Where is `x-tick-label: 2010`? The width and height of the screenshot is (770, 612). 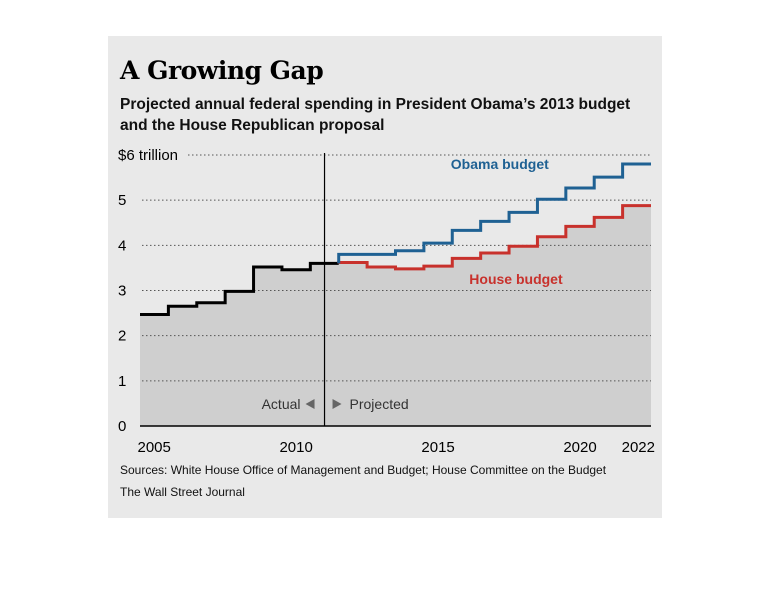
x-tick-label: 2010 is located at coordinates (295, 447).